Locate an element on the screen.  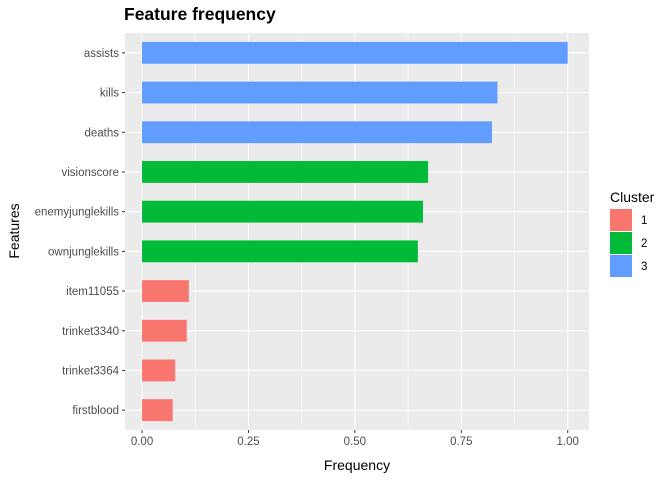
y-tick-label: item11055 is located at coordinates (92, 292).